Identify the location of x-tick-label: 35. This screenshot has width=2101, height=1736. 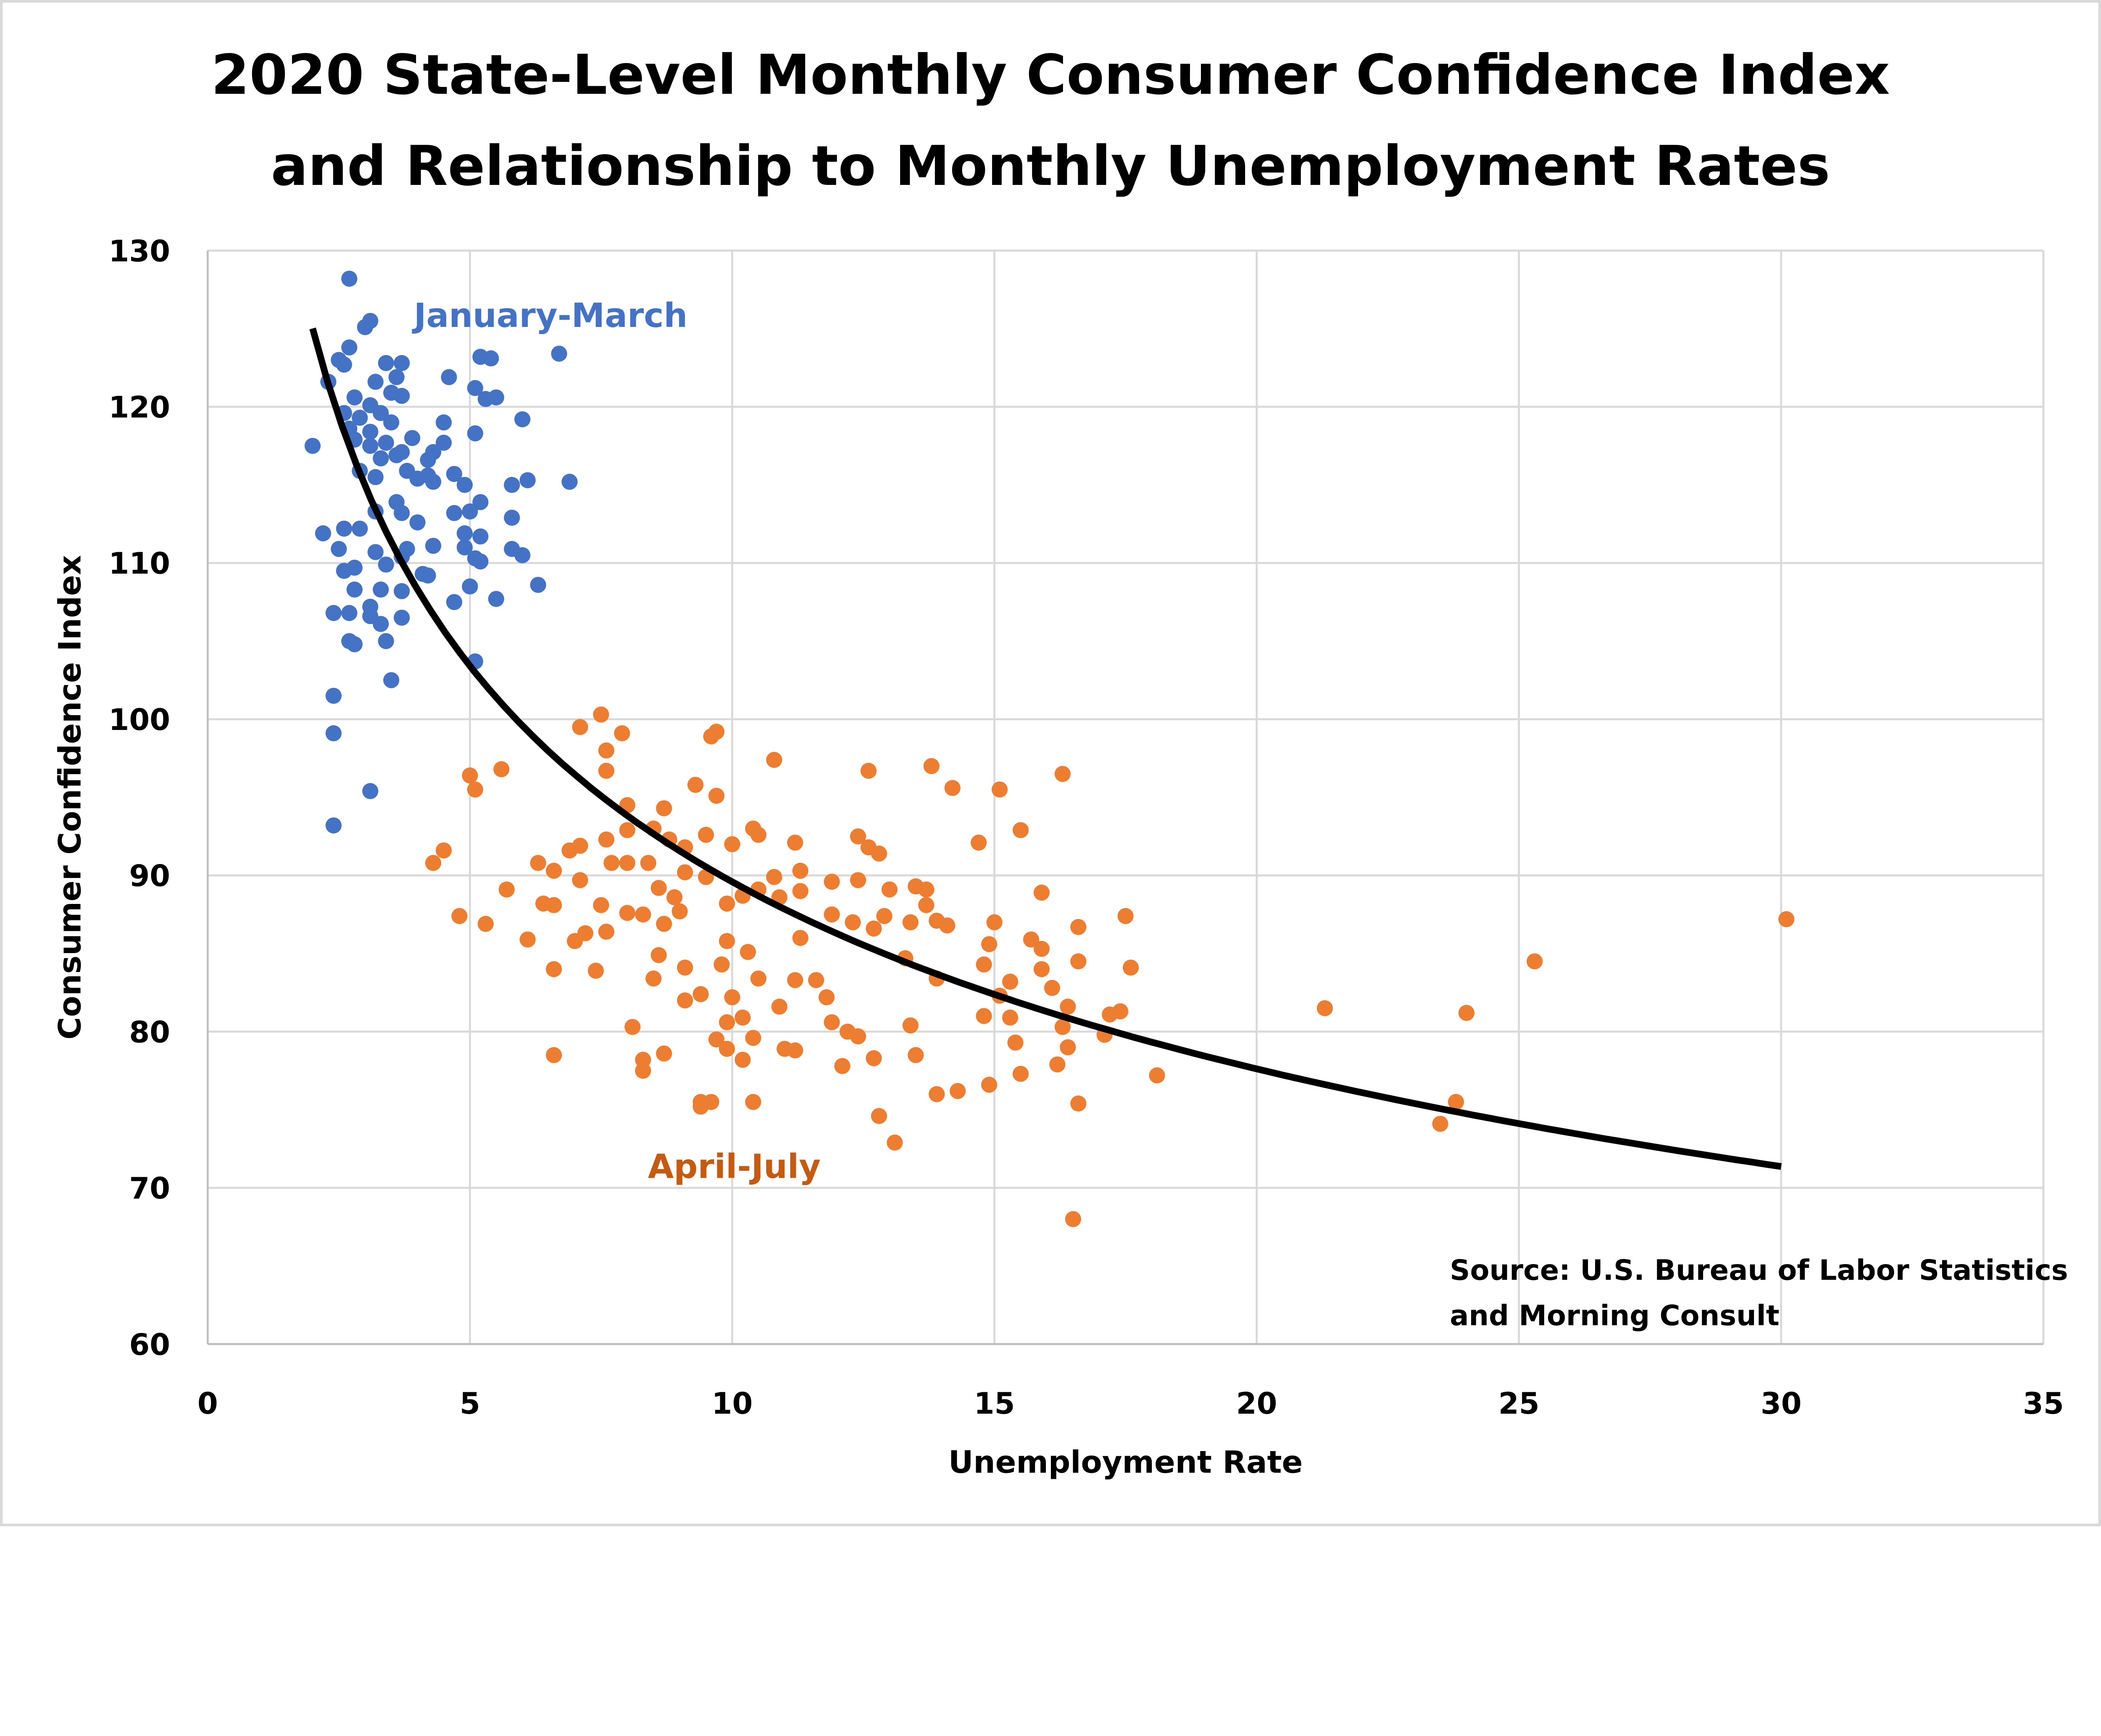
(2043, 1403).